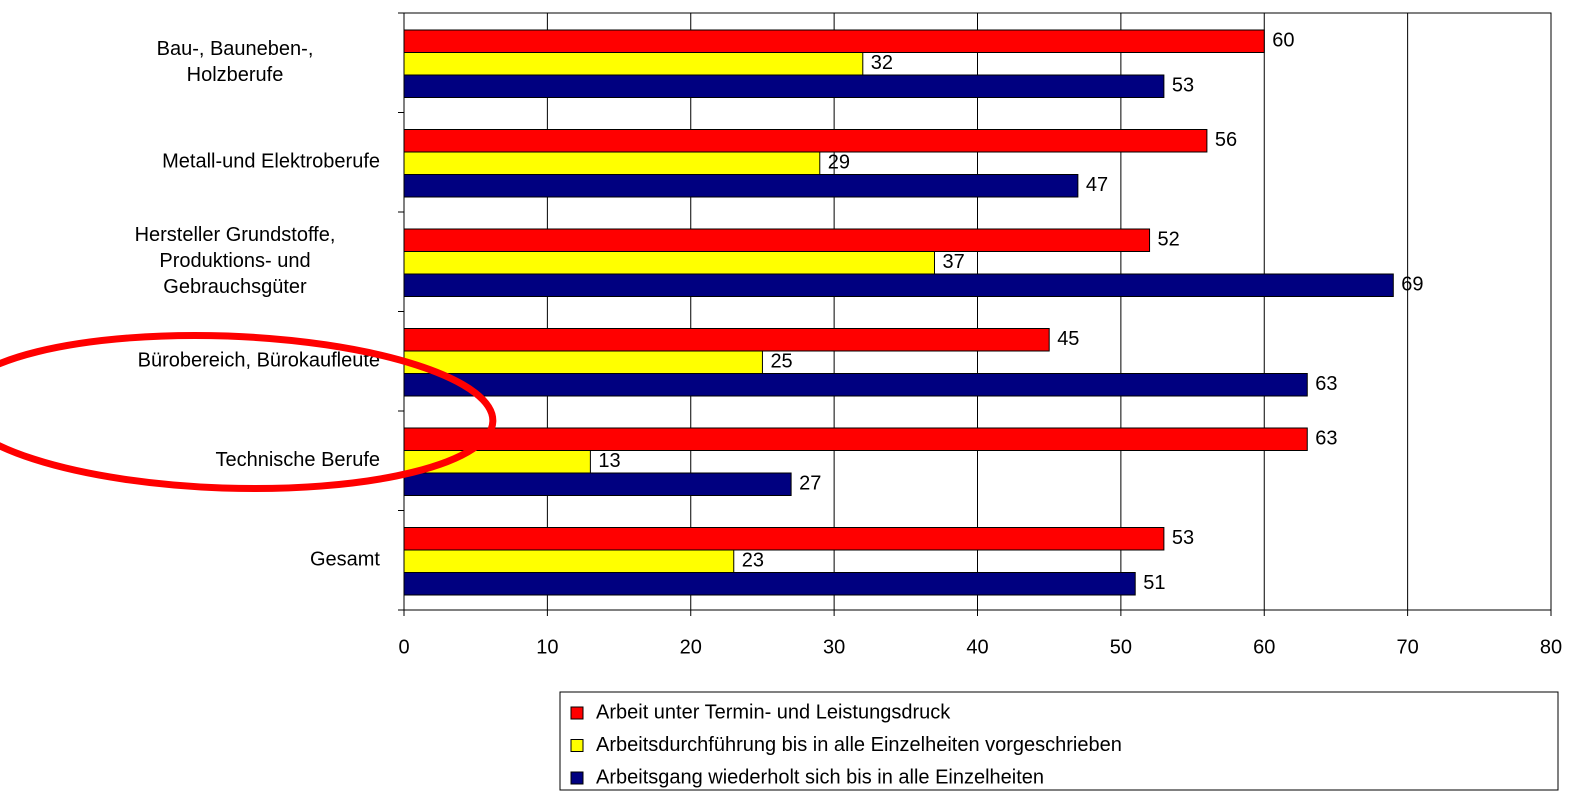 The image size is (1573, 799). Describe the element at coordinates (953, 262) in the screenshot. I see `value-label: 37` at that location.